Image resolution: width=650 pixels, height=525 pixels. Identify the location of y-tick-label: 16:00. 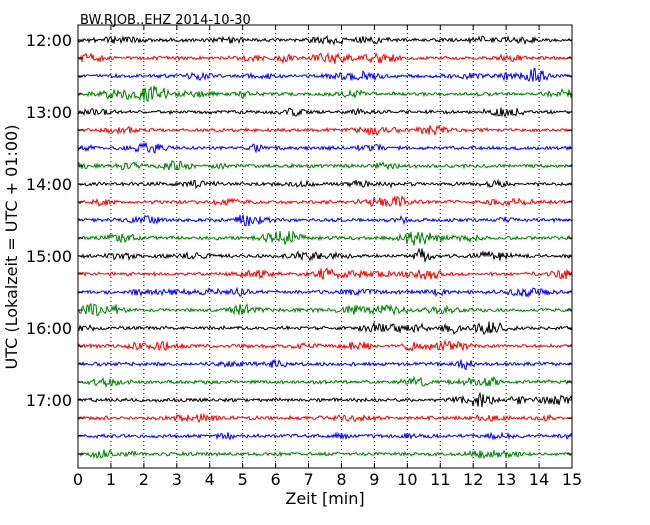
(49, 328).